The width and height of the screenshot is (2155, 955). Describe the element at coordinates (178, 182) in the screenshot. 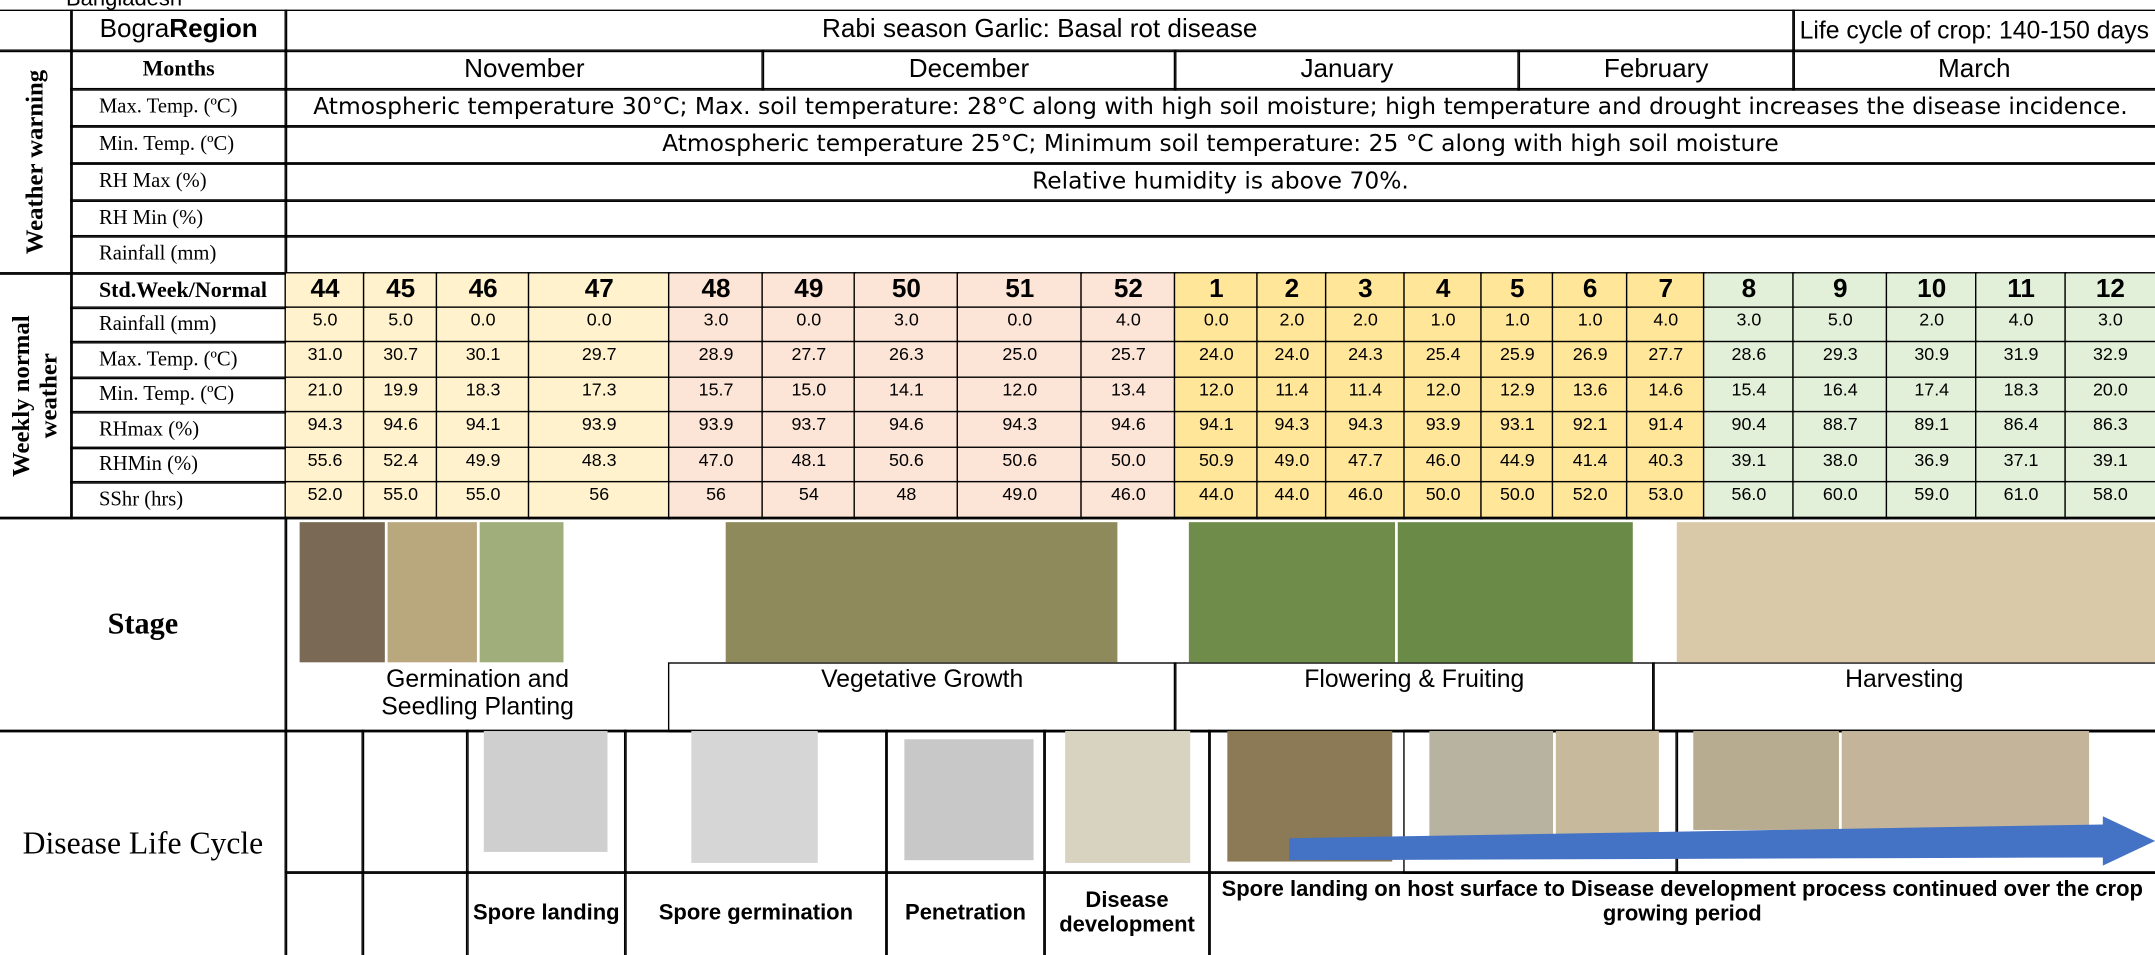

I see `row-label: RH Max (%)` at that location.